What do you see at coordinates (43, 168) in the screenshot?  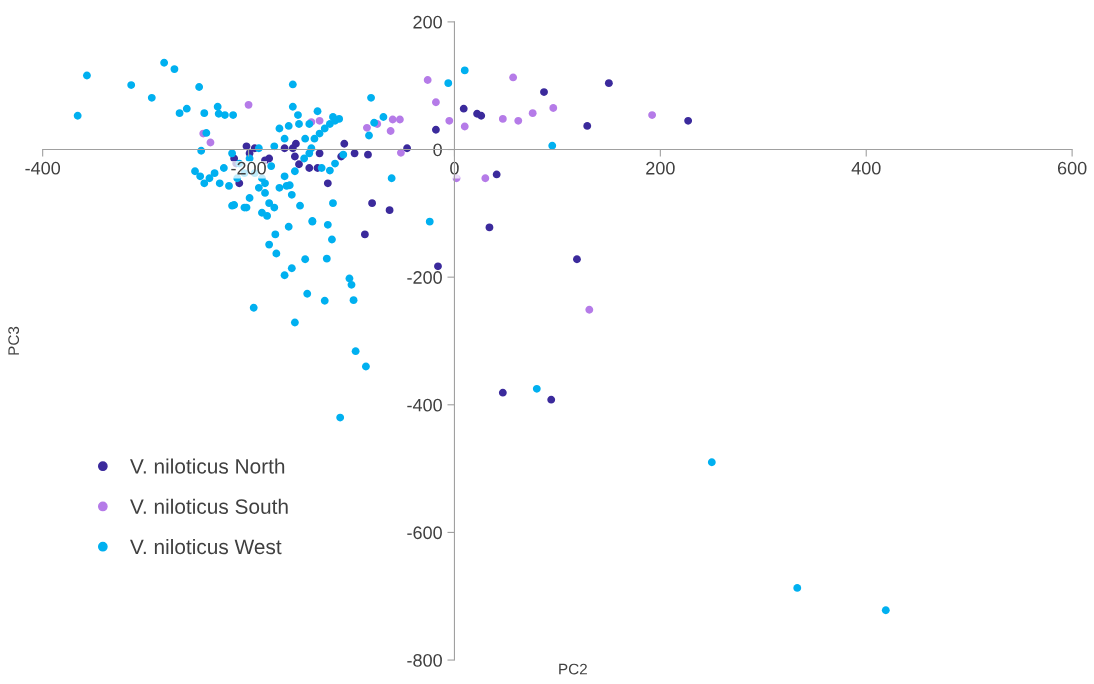 I see `x-tick-label: -400` at bounding box center [43, 168].